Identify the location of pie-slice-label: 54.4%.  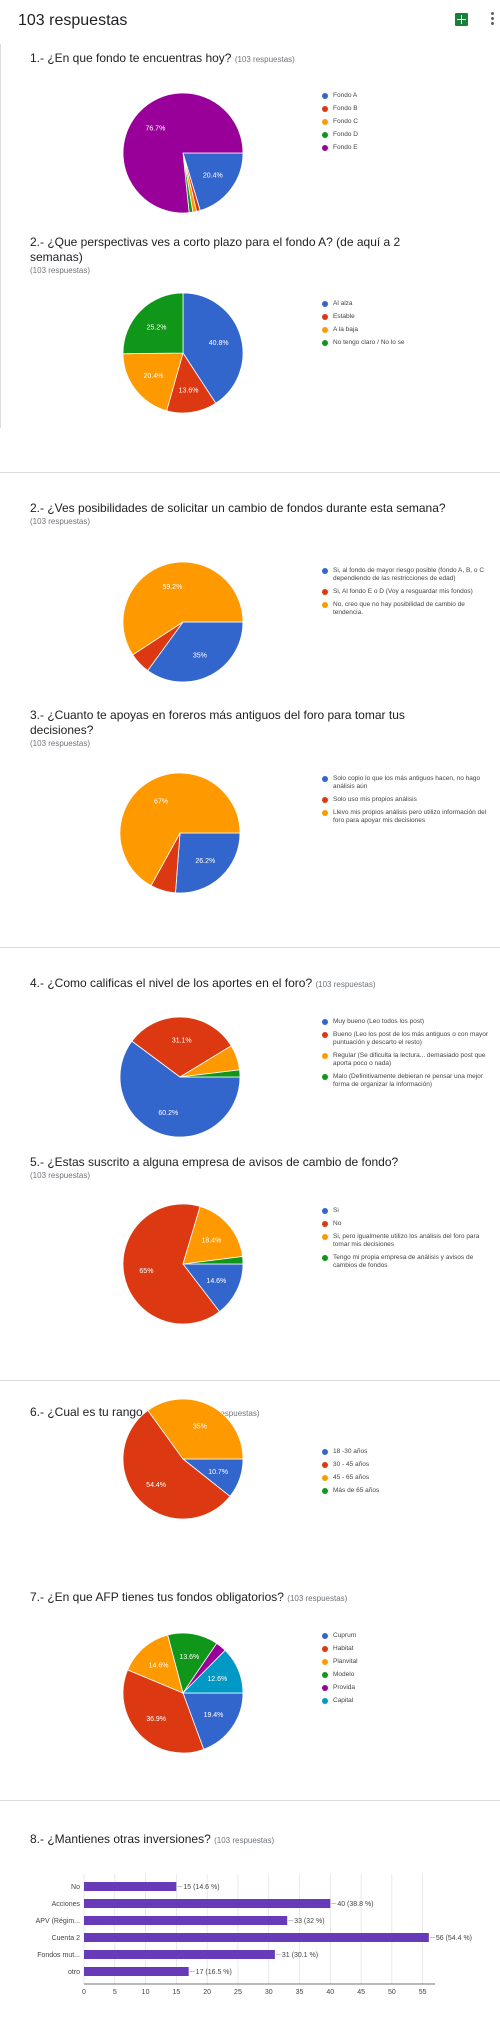
(156, 1485).